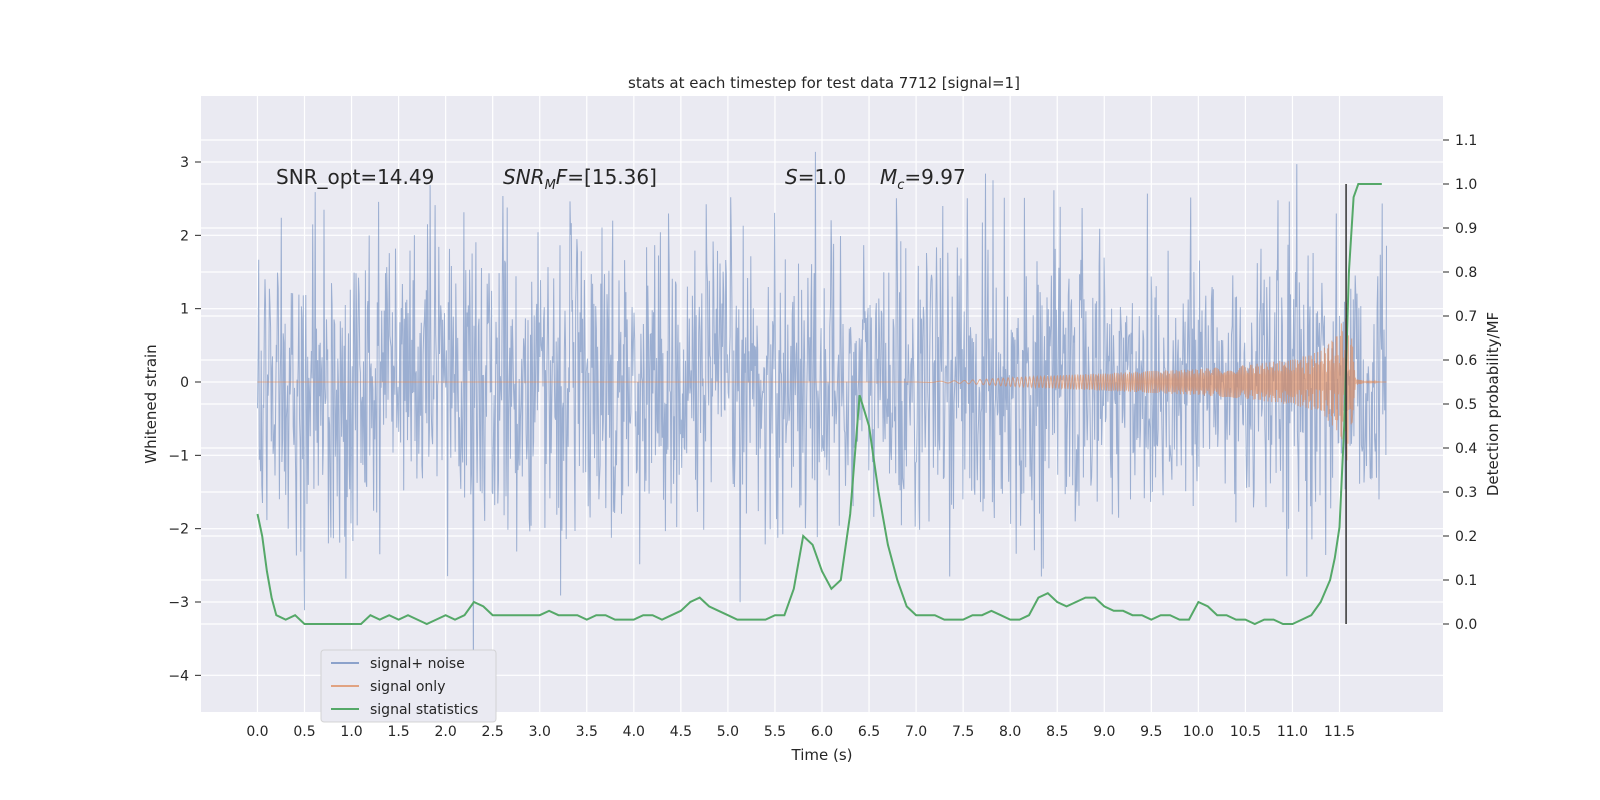  What do you see at coordinates (822, 732) in the screenshot?
I see `x-tick-label: 6.0` at bounding box center [822, 732].